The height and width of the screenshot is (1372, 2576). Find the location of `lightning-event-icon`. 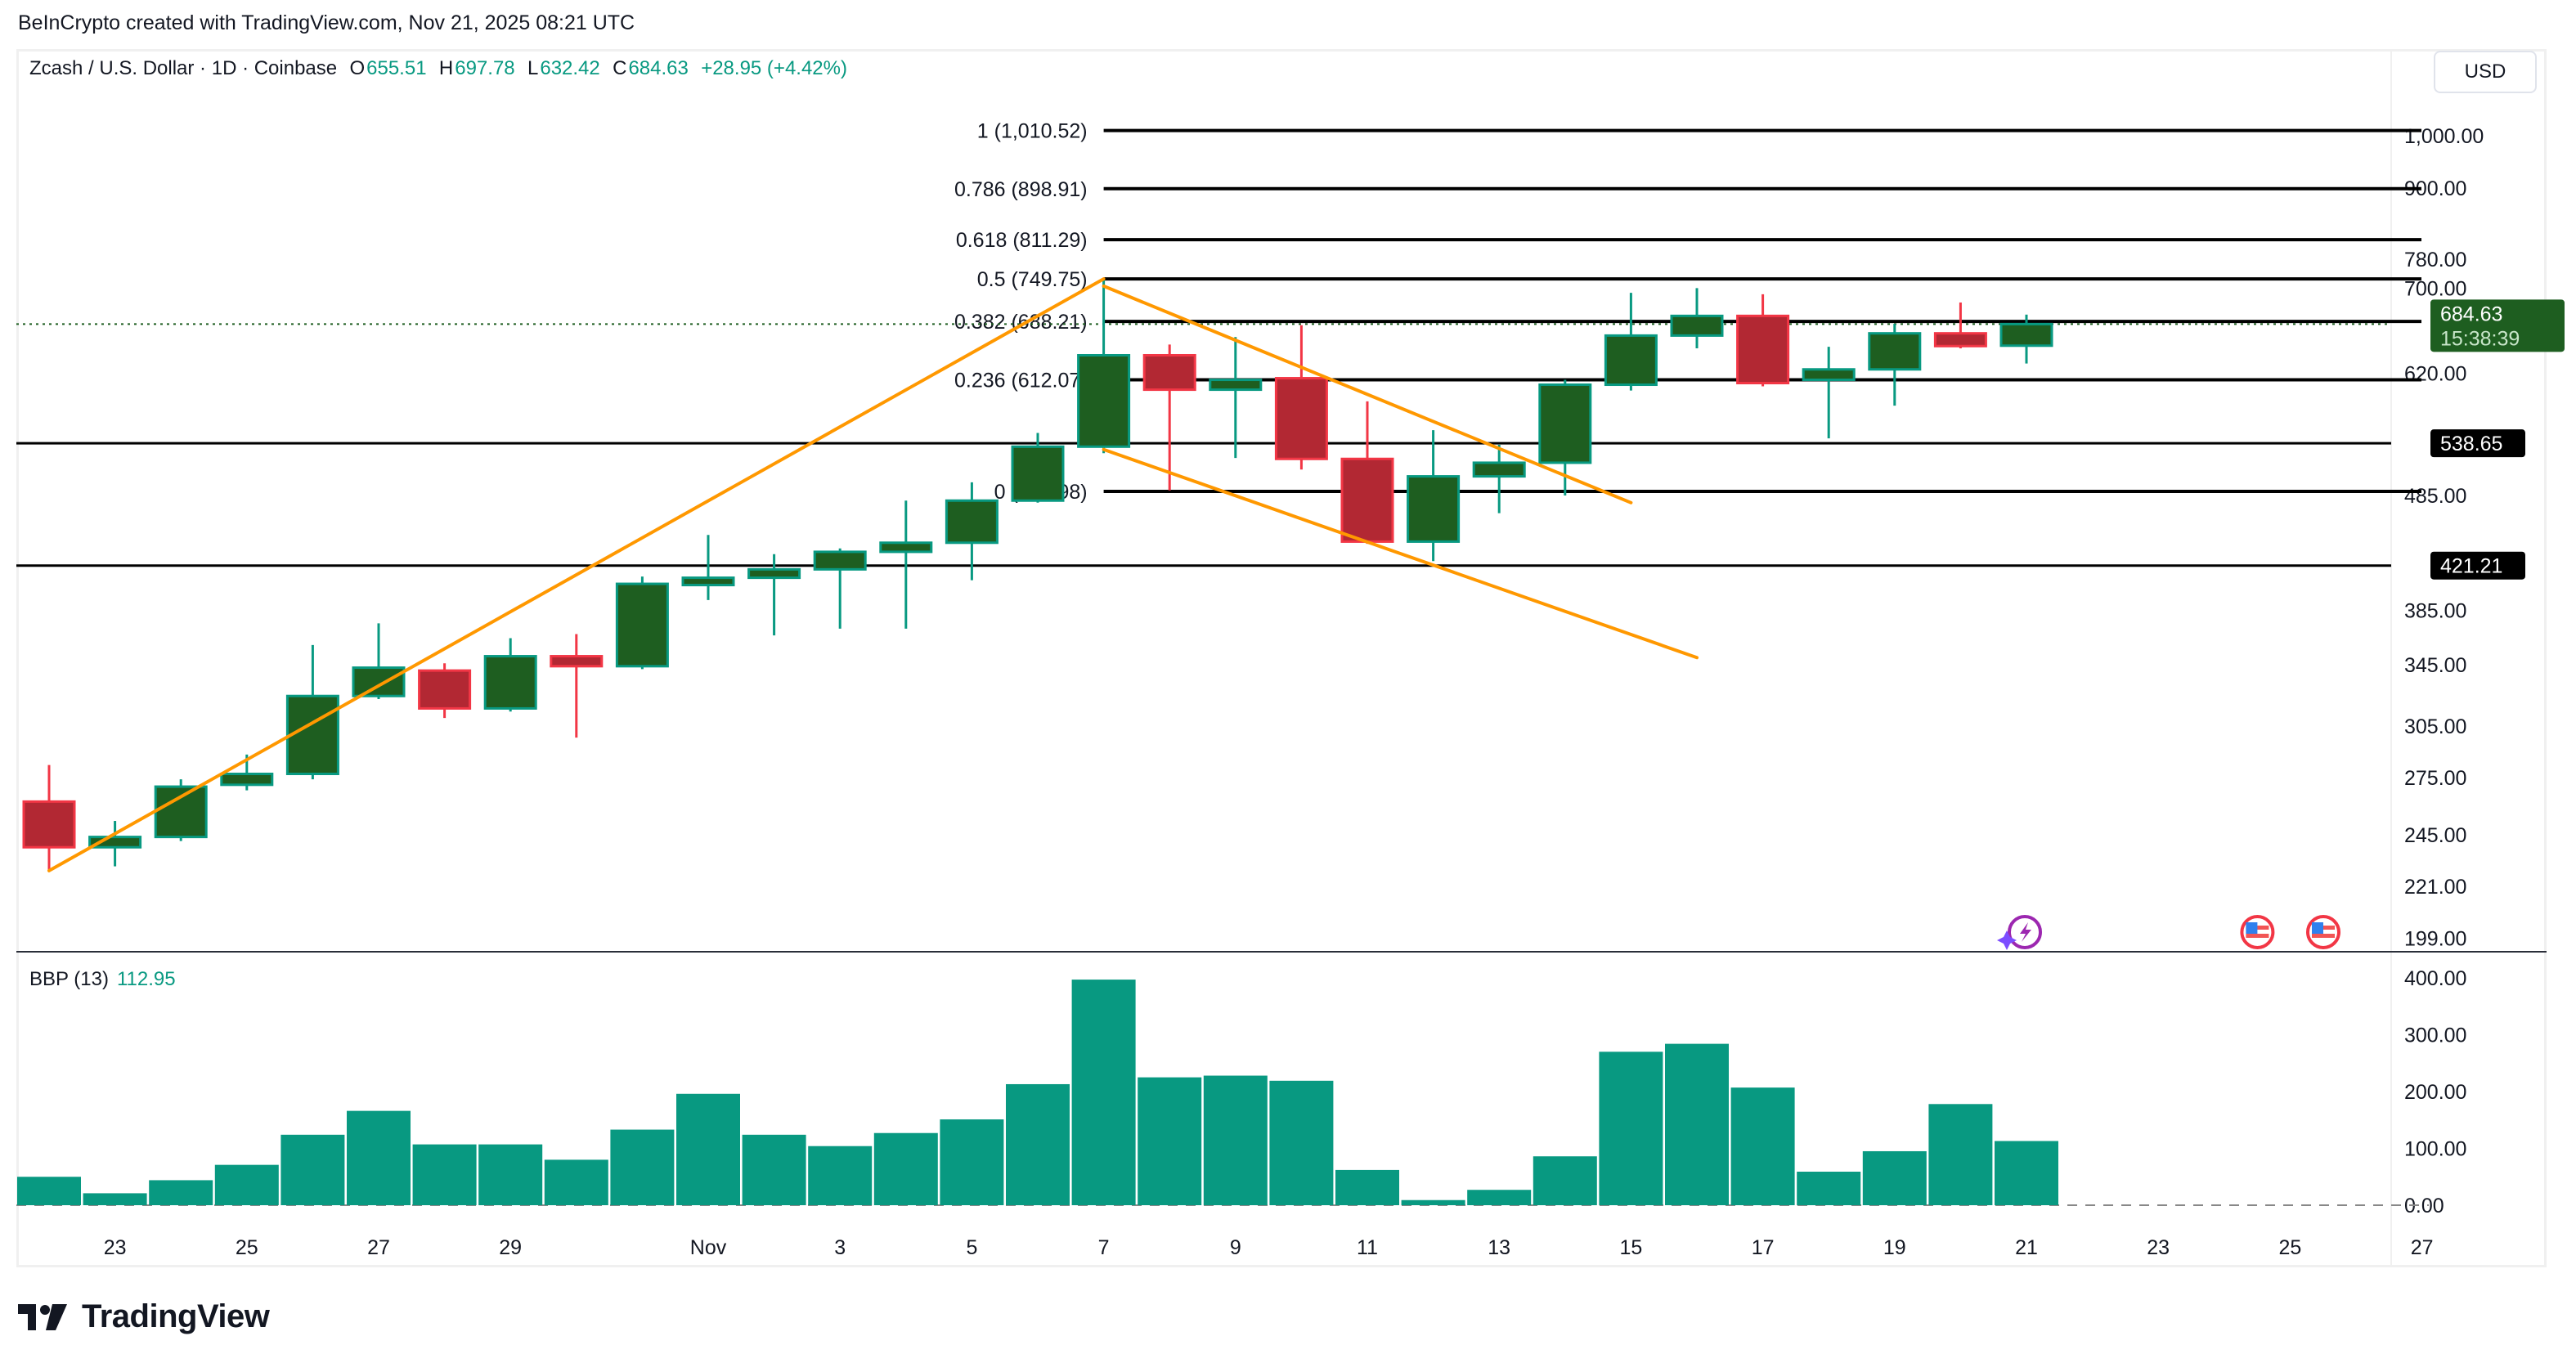

lightning-event-icon is located at coordinates (2019, 932).